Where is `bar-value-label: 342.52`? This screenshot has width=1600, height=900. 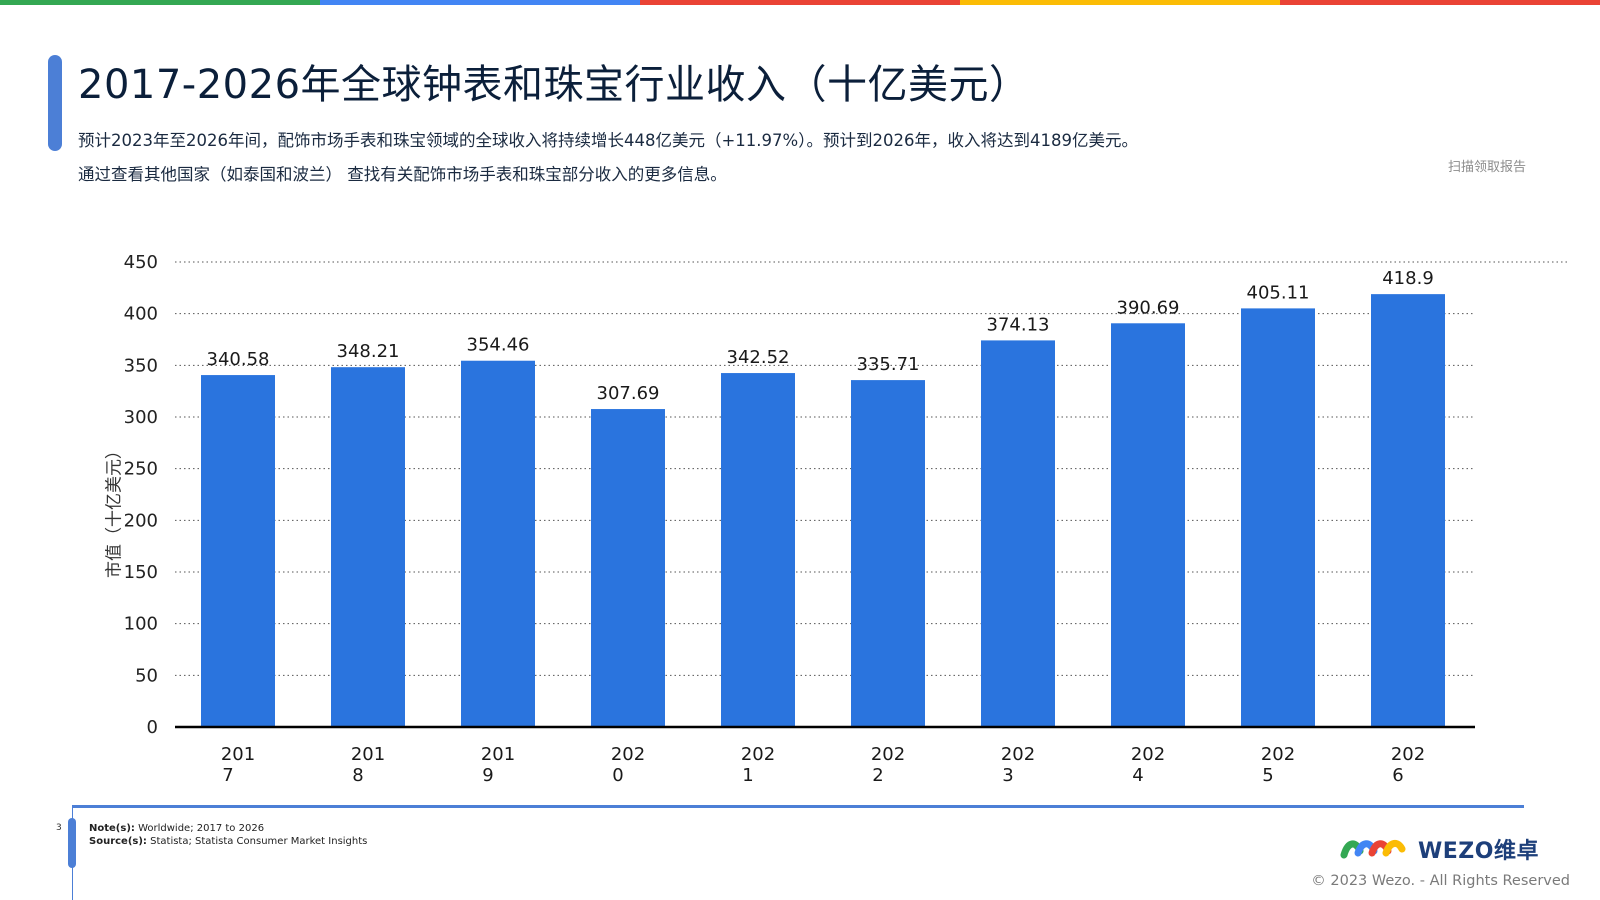 bar-value-label: 342.52 is located at coordinates (758, 357).